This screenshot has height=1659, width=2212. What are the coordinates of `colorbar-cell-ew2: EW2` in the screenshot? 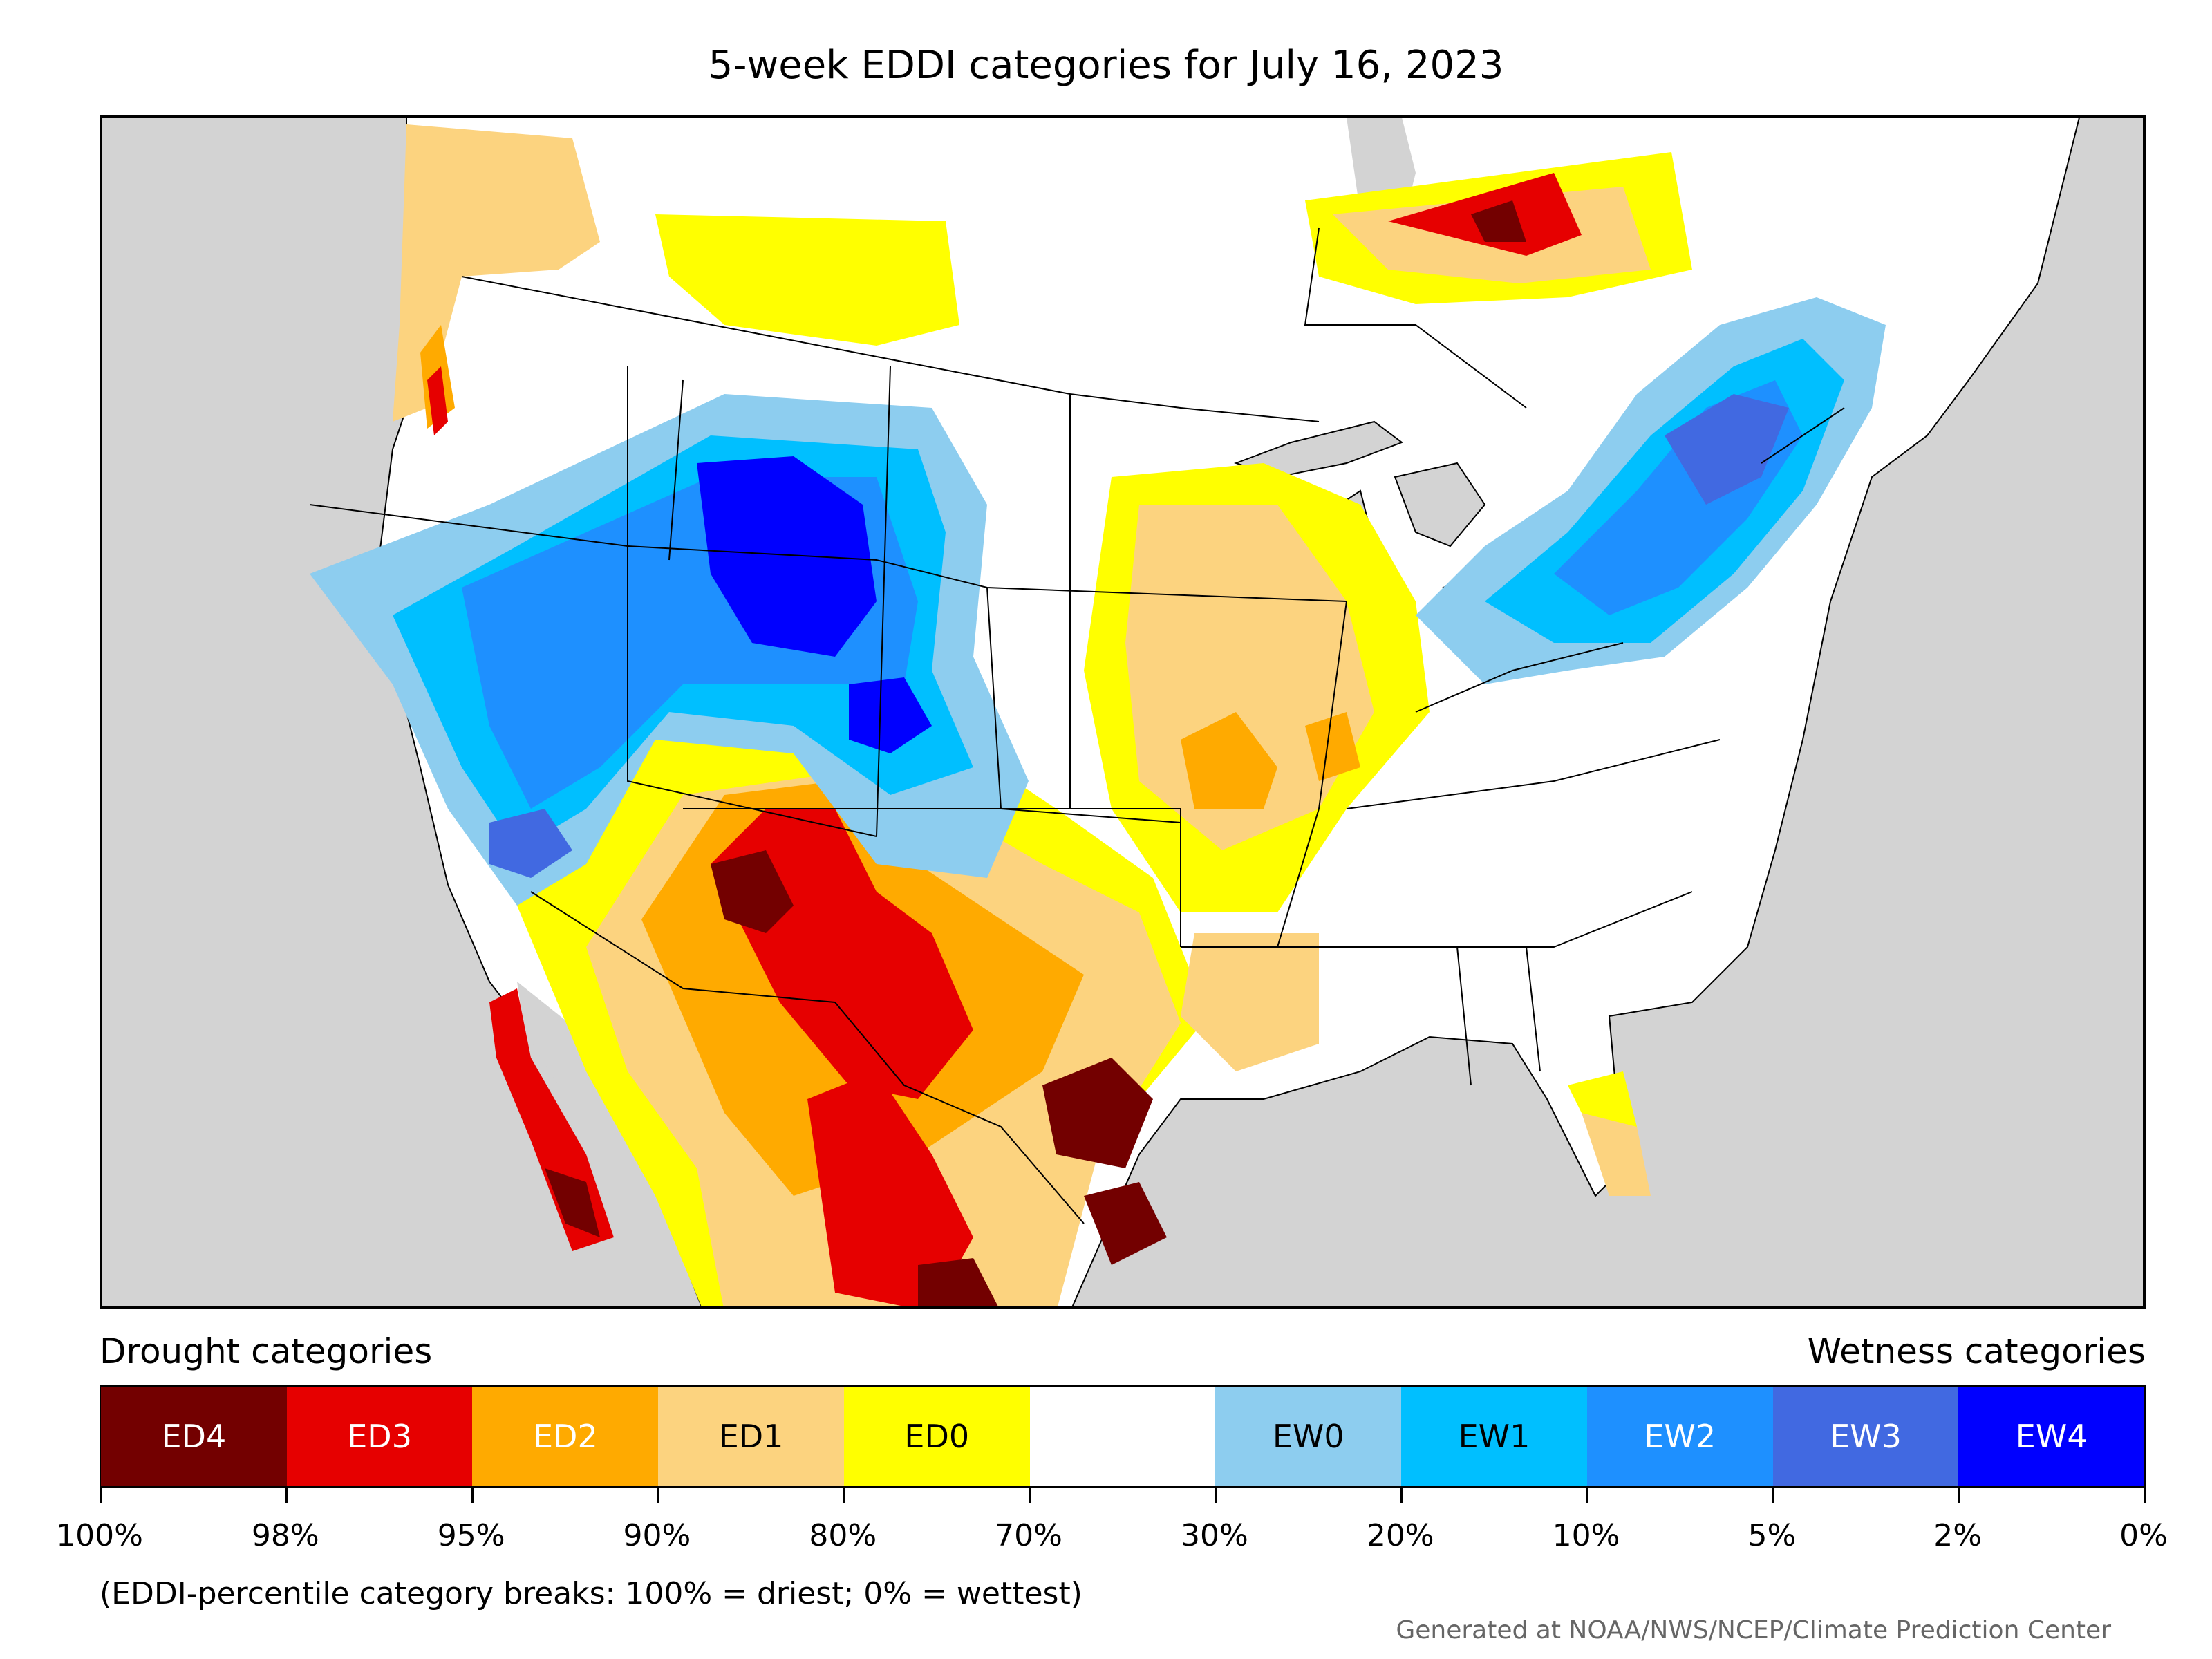 It's located at (1680, 1436).